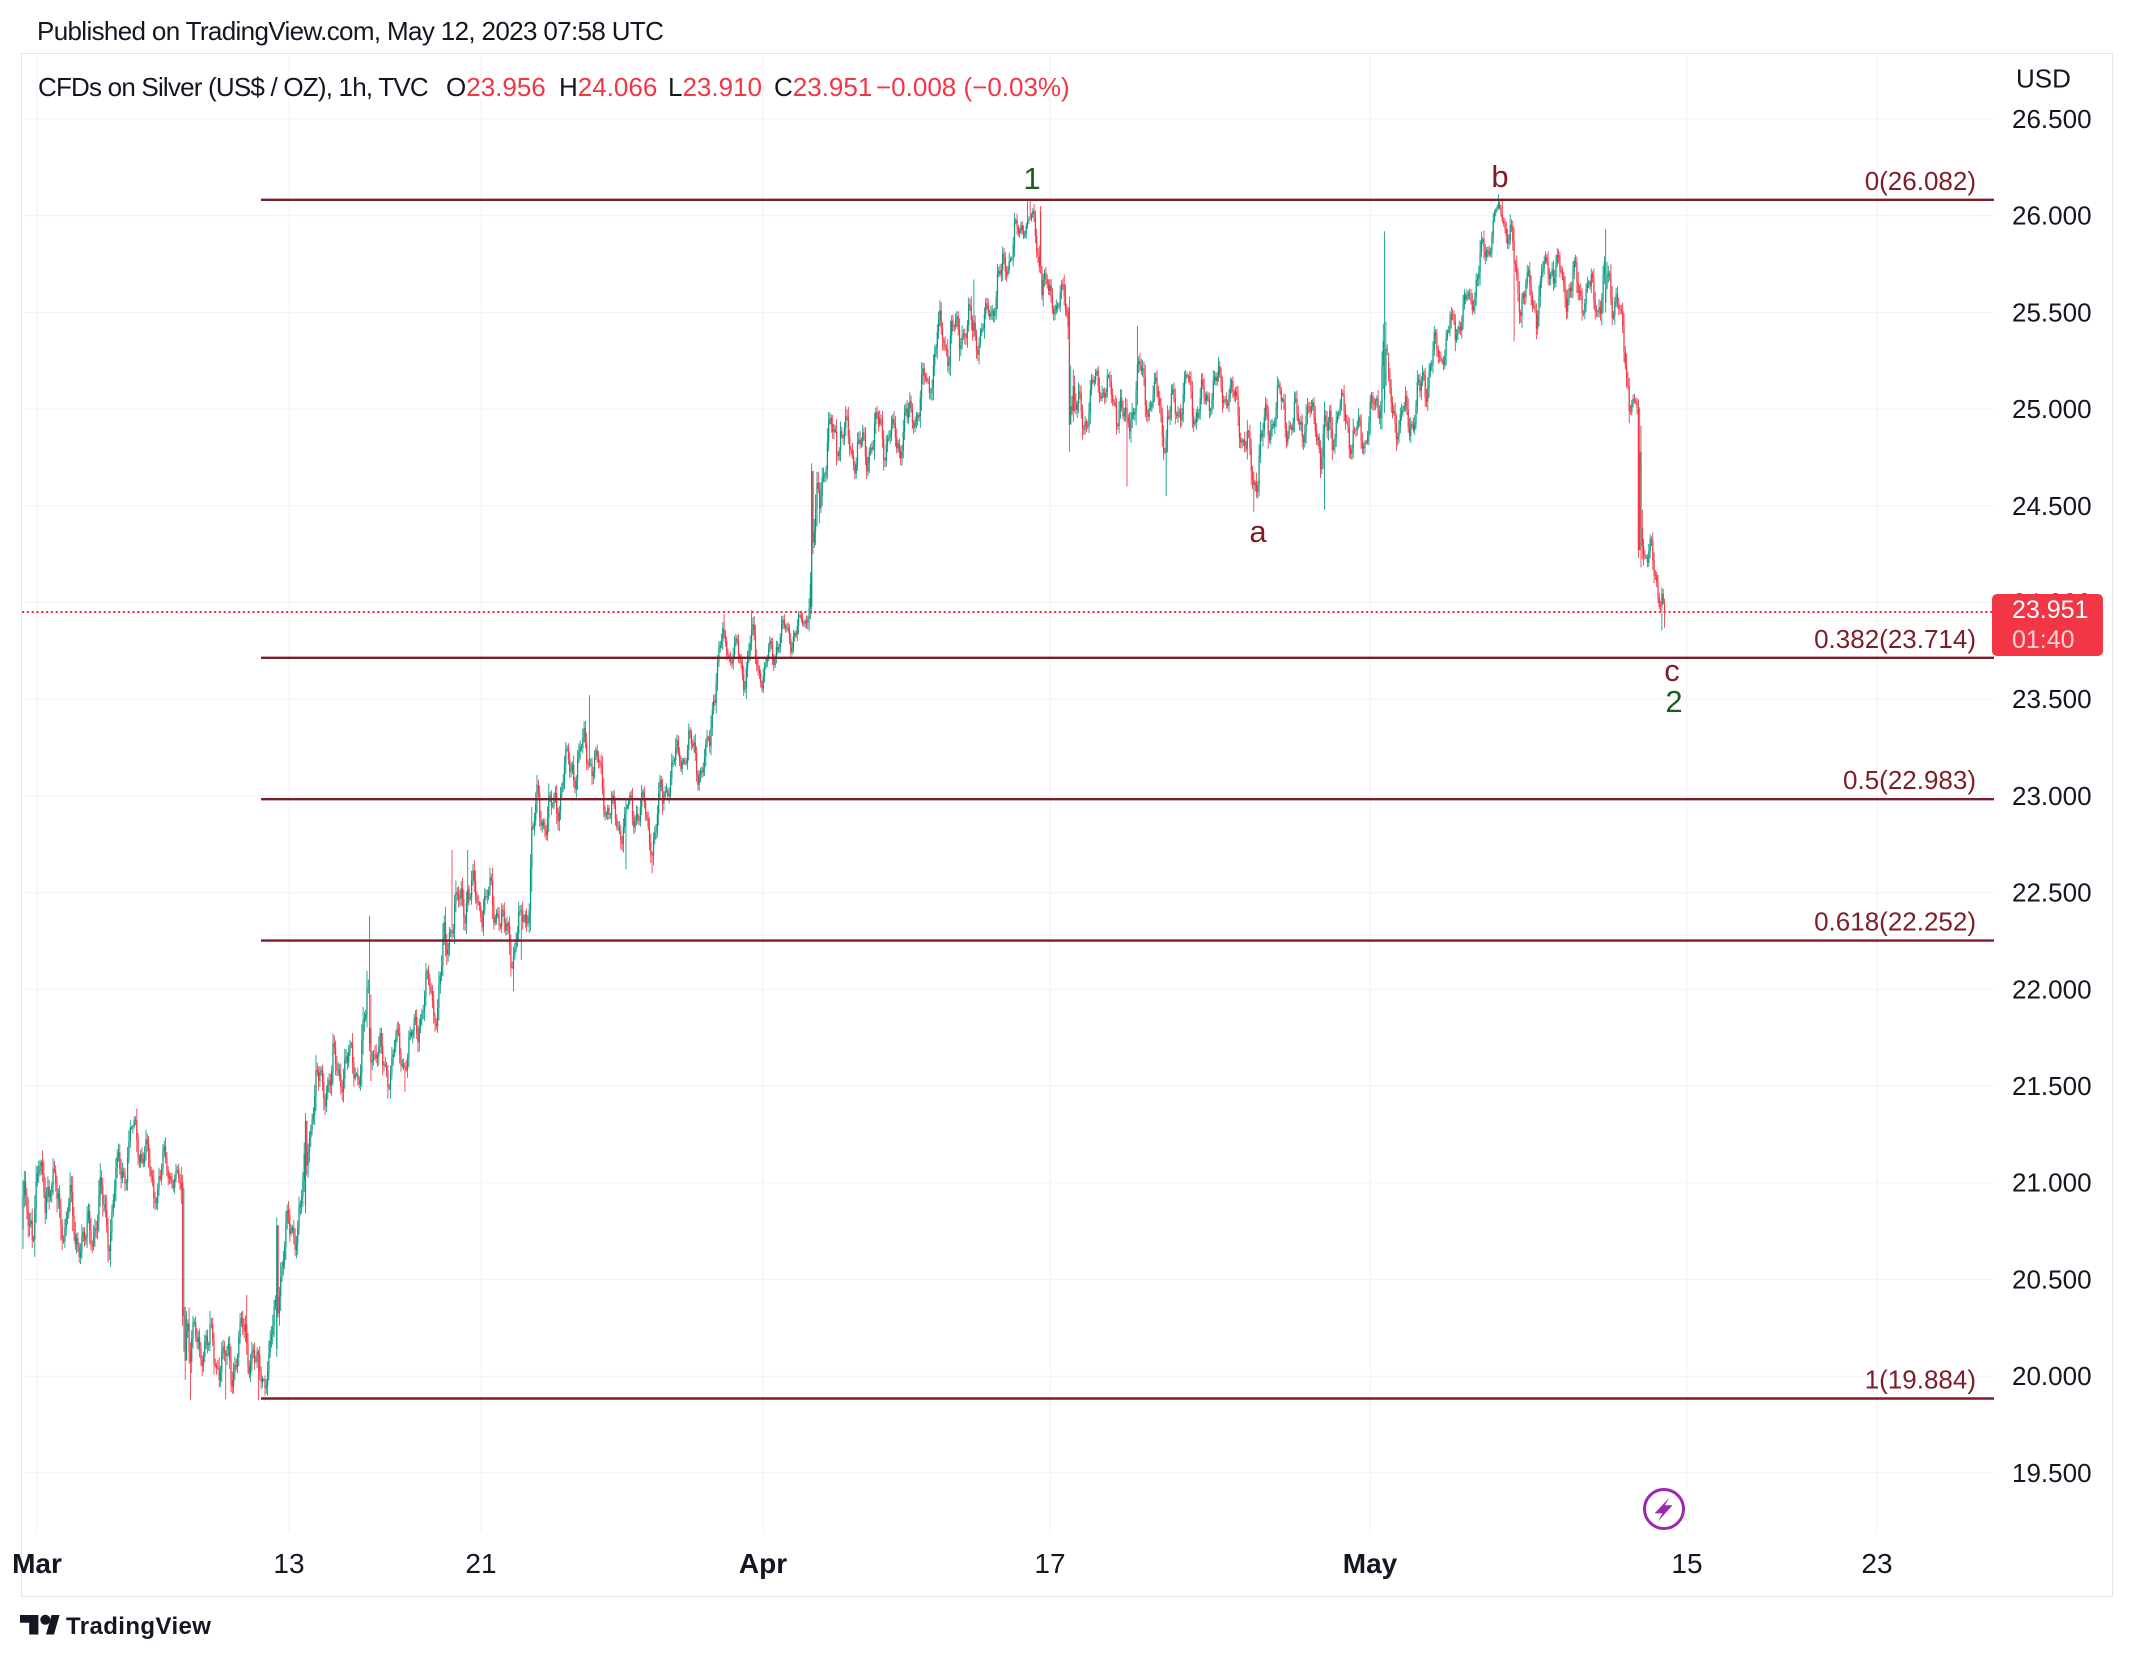  I want to click on svg-text: 23.000, so click(2052, 796).